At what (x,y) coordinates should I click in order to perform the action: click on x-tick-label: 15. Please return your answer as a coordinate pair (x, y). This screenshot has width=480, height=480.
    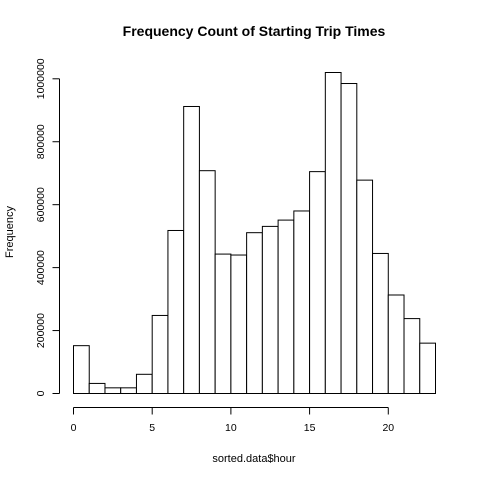
    Looking at the image, I should click on (310, 428).